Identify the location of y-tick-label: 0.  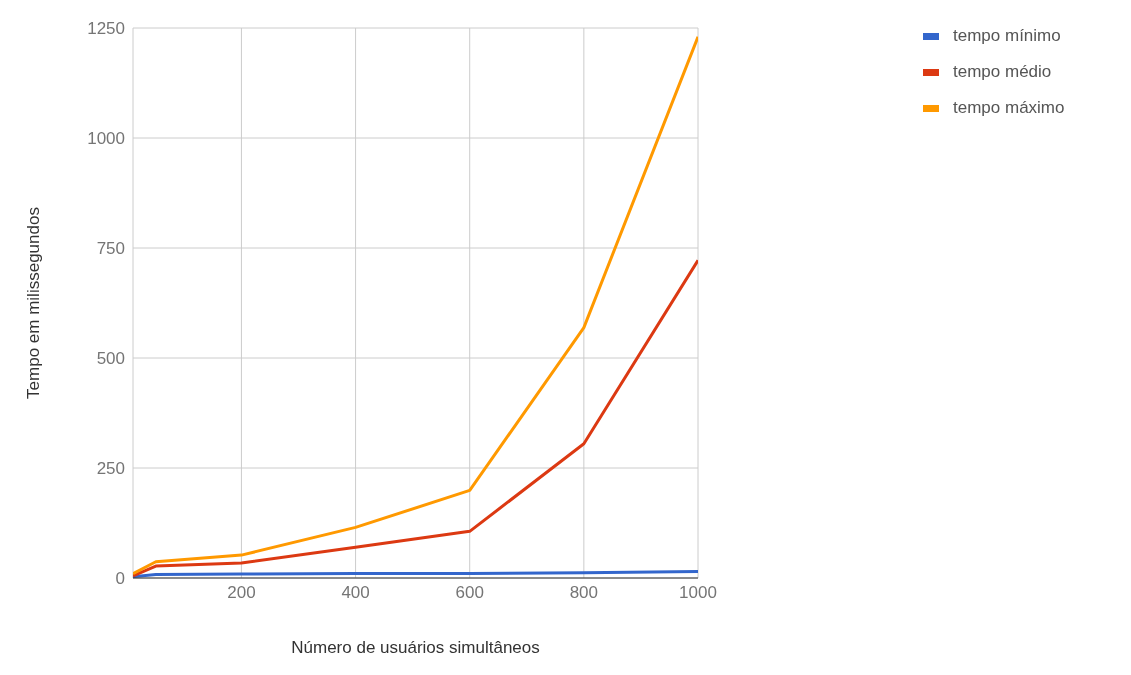
(120, 579).